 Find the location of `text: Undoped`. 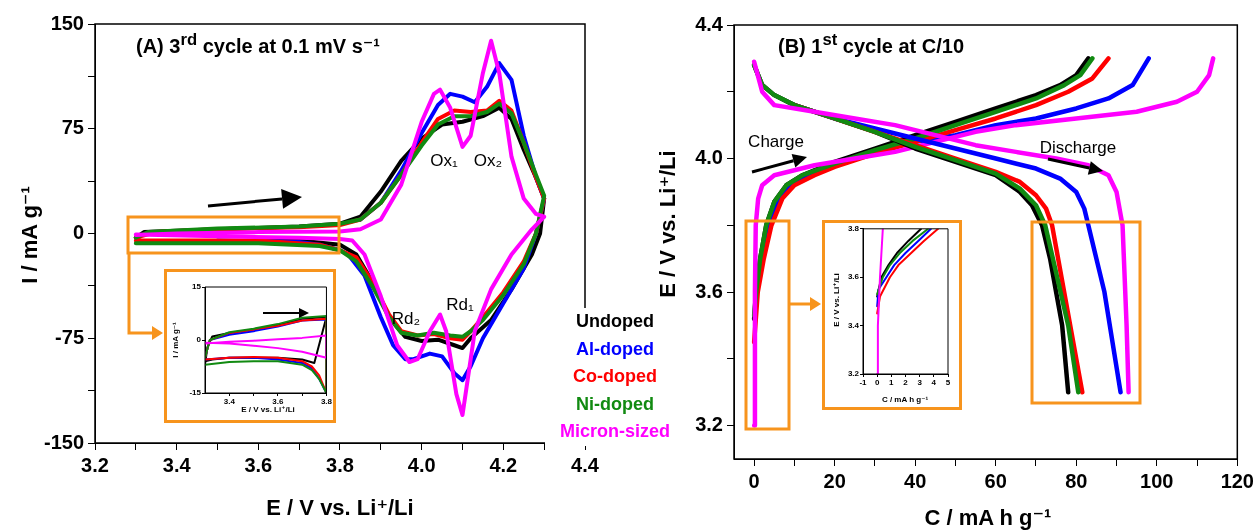

text: Undoped is located at coordinates (615, 321).